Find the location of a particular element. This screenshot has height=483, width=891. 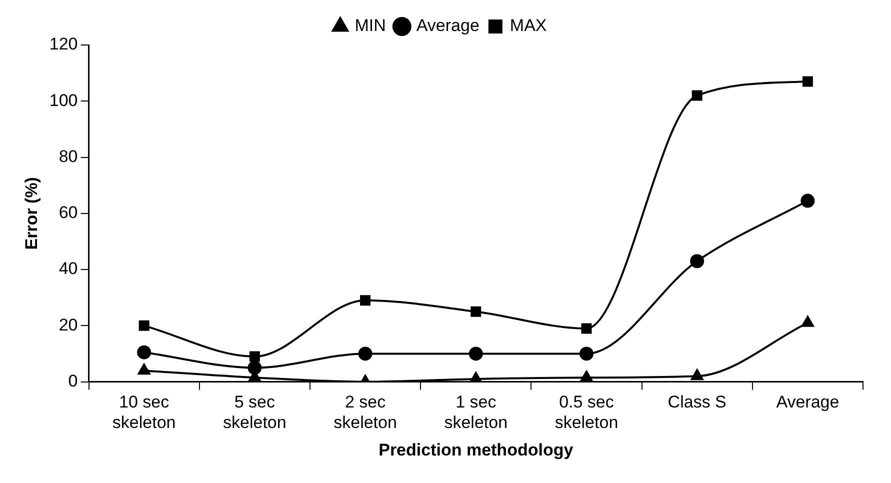

legend-label: Average is located at coordinates (448, 26).